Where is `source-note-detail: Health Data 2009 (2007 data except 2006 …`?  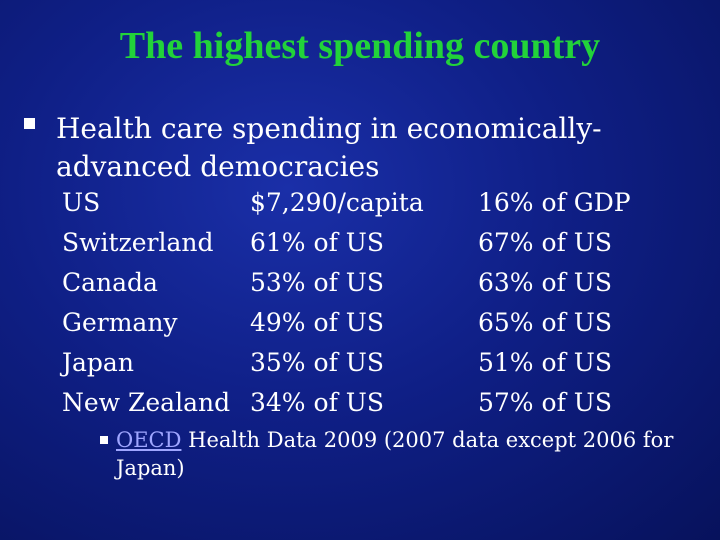 source-note-detail: Health Data 2009 (2007 data except 2006 … is located at coordinates (395, 454).